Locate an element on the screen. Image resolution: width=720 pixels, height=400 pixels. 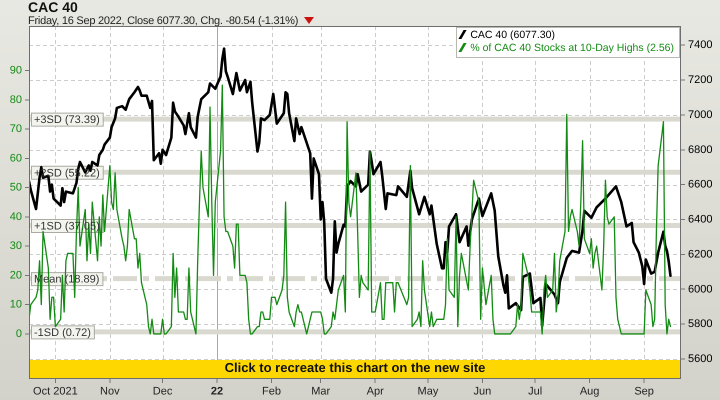
y2-tick-label: 7200 is located at coordinates (700, 80).